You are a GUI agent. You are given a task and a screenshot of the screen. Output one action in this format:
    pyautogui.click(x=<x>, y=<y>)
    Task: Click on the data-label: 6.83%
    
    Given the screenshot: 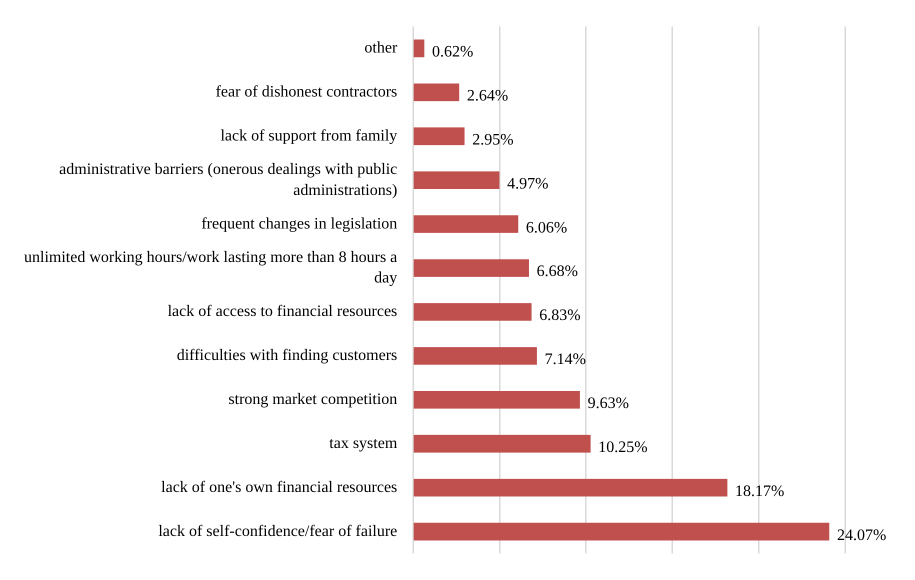 What is the action you would take?
    pyautogui.click(x=560, y=315)
    